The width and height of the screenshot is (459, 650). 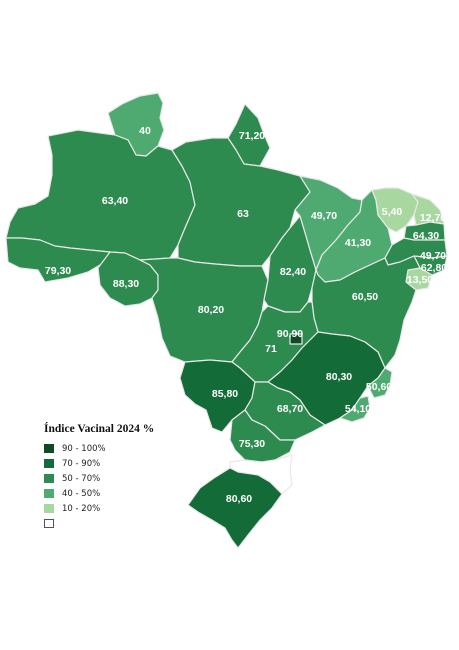 I want to click on state-value-label-pb: 64,30, so click(x=426, y=236).